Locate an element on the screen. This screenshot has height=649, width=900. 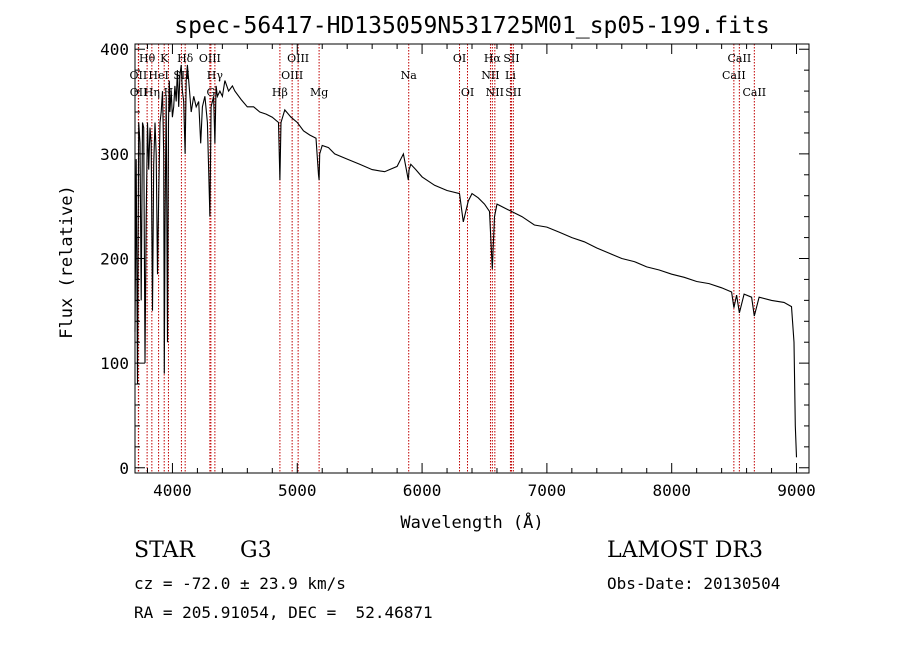
y-axis-label: Flux (relative) is located at coordinates (67, 262).